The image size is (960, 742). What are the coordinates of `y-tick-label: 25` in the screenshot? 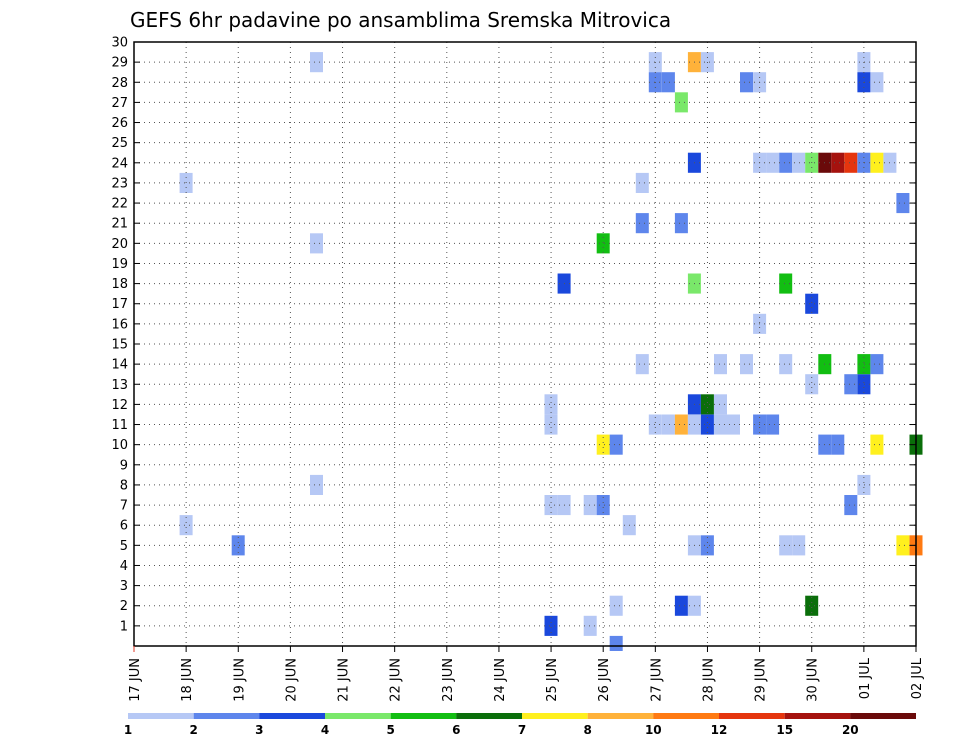 It's located at (119, 143).